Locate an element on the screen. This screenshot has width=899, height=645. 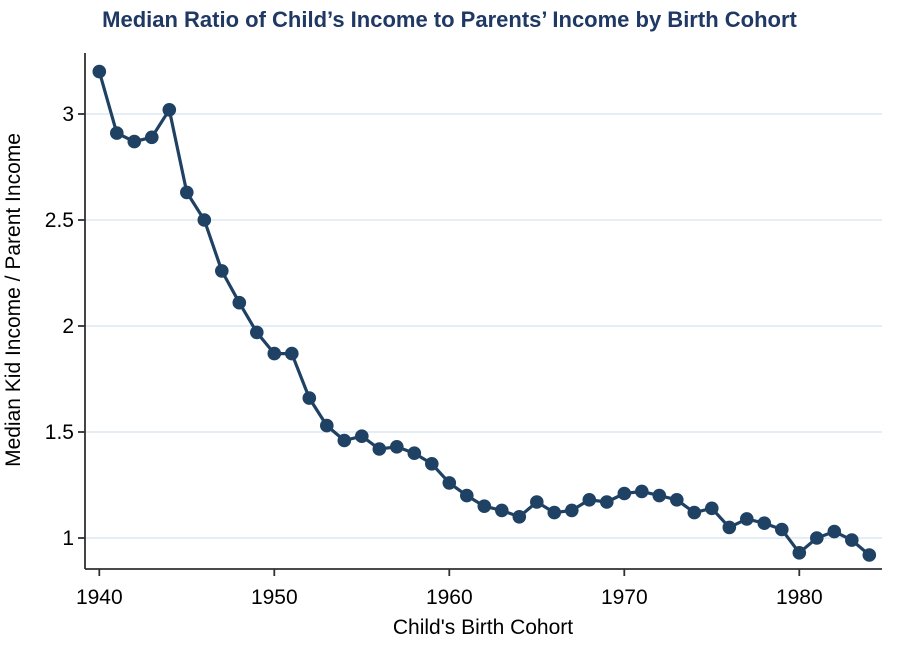
x-axis-tick-label: 1940 is located at coordinates (99, 597).